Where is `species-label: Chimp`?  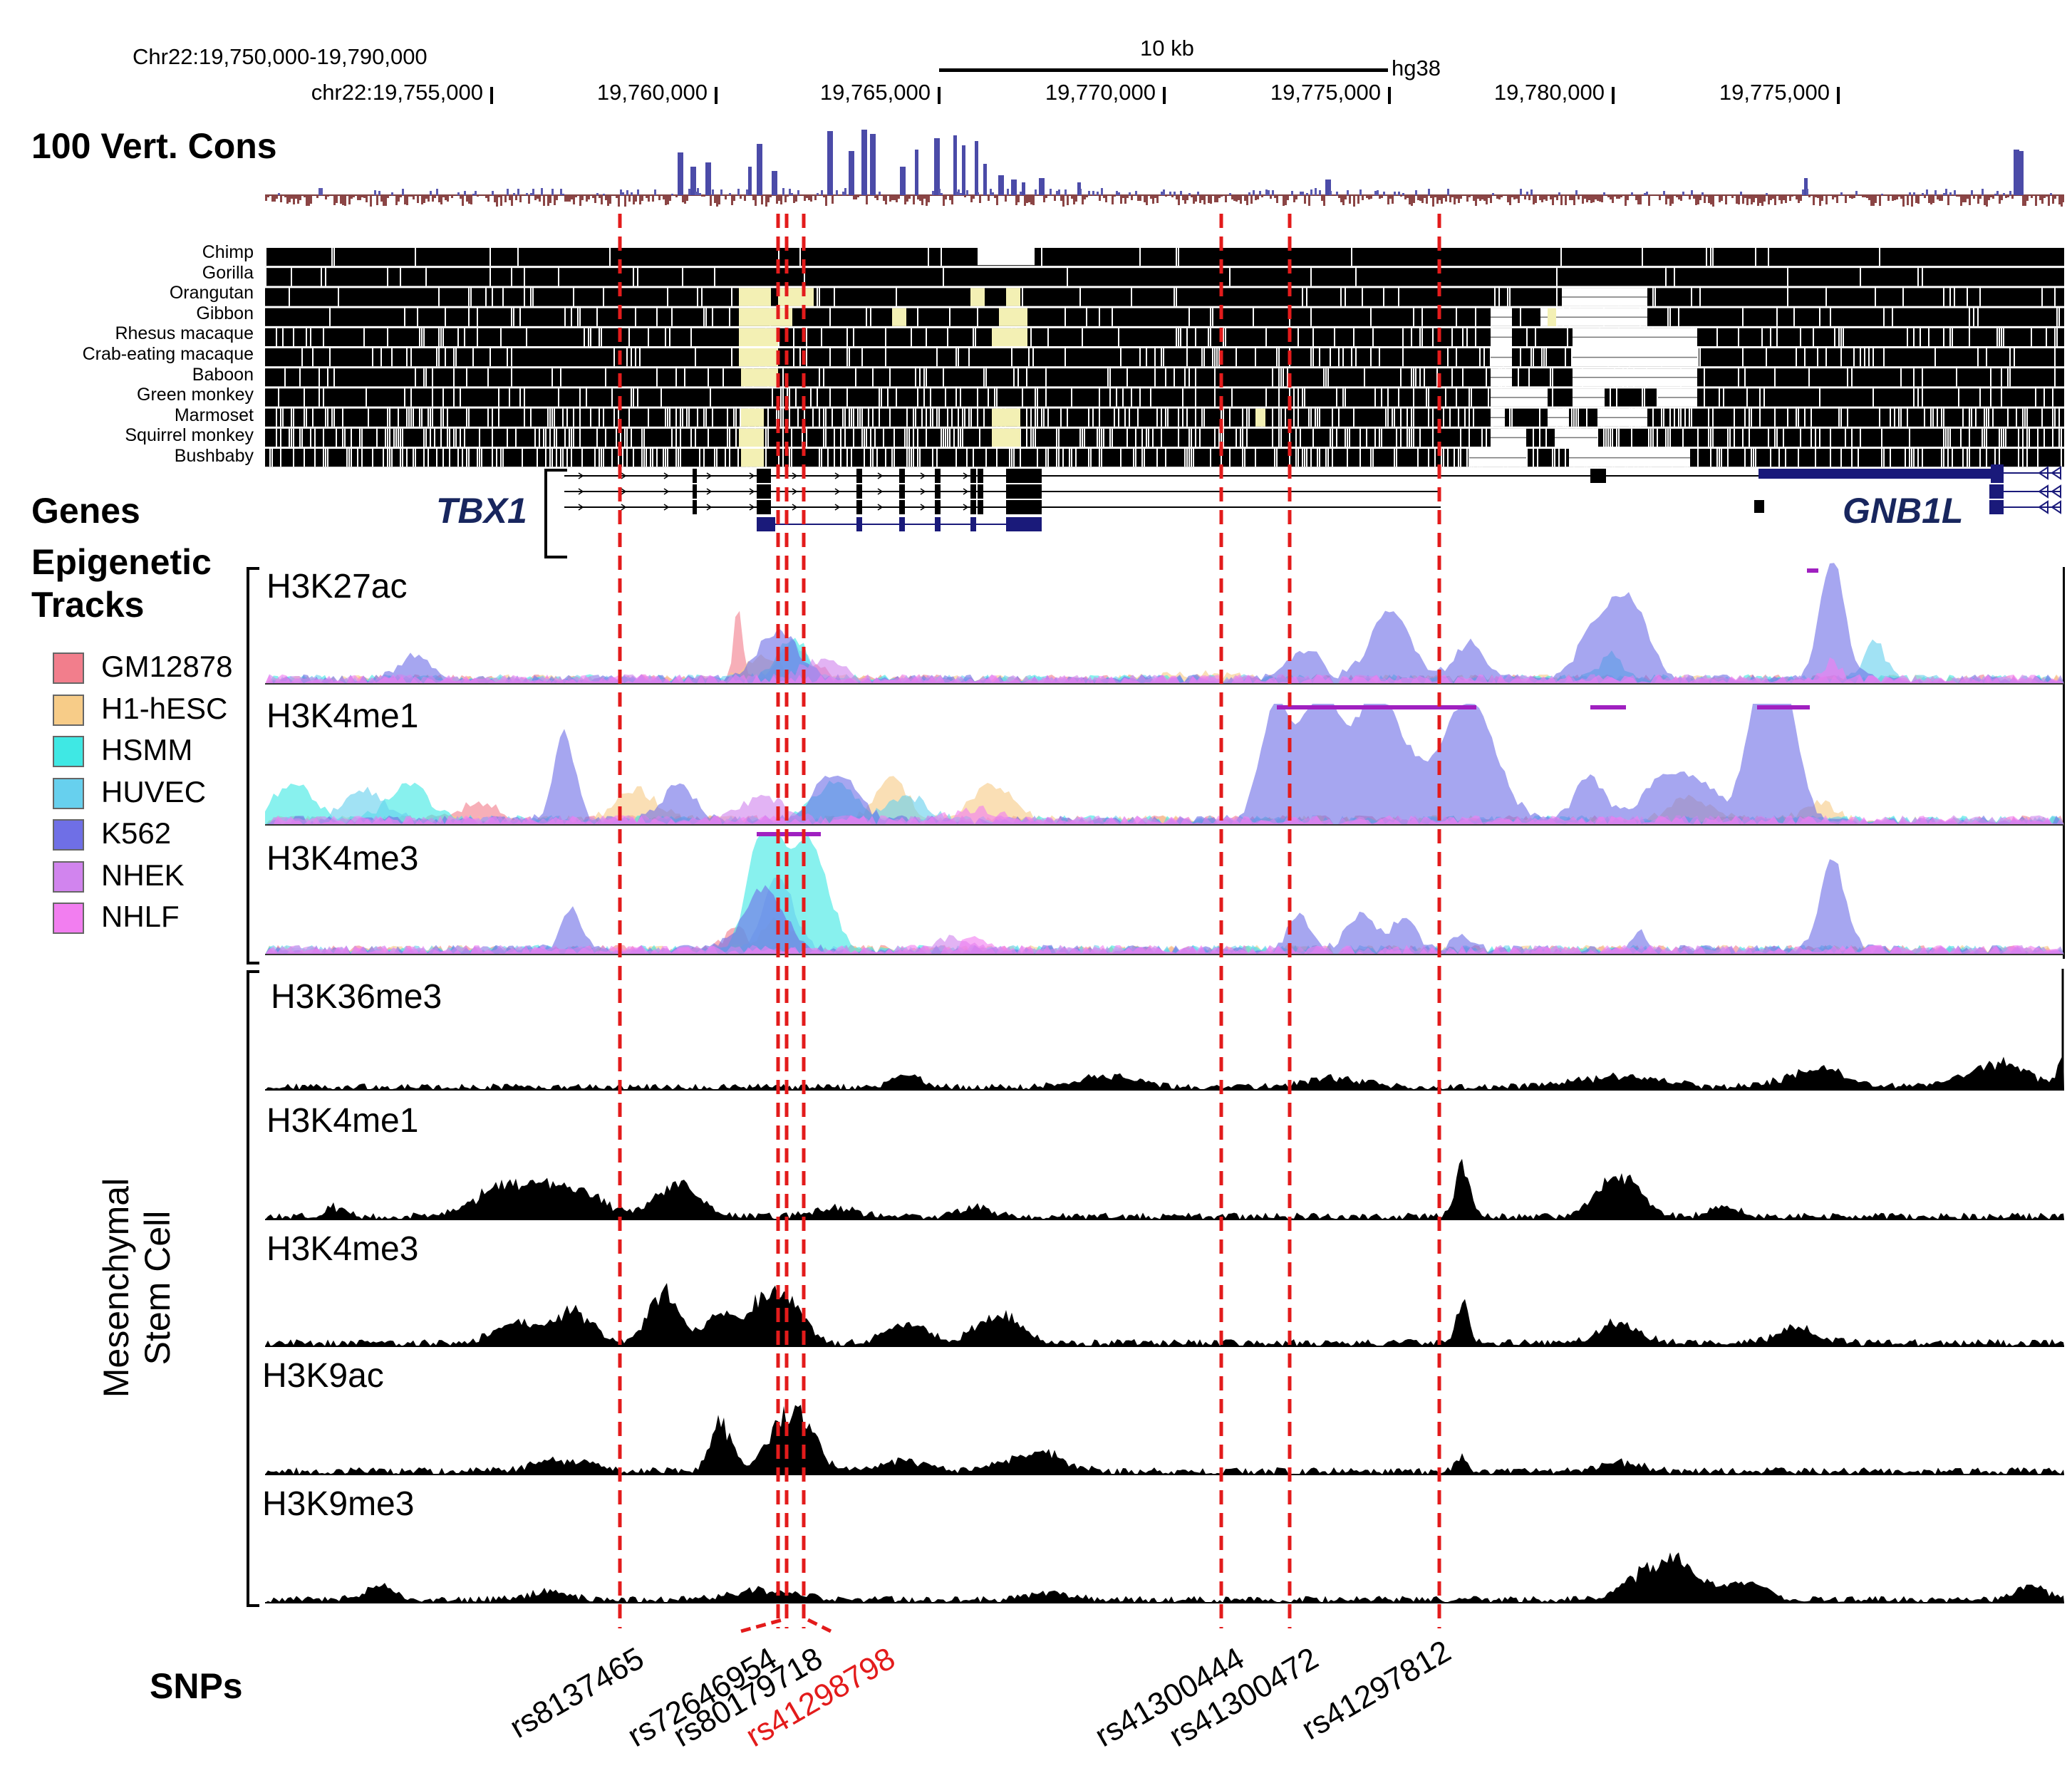
species-label: Chimp is located at coordinates (228, 252).